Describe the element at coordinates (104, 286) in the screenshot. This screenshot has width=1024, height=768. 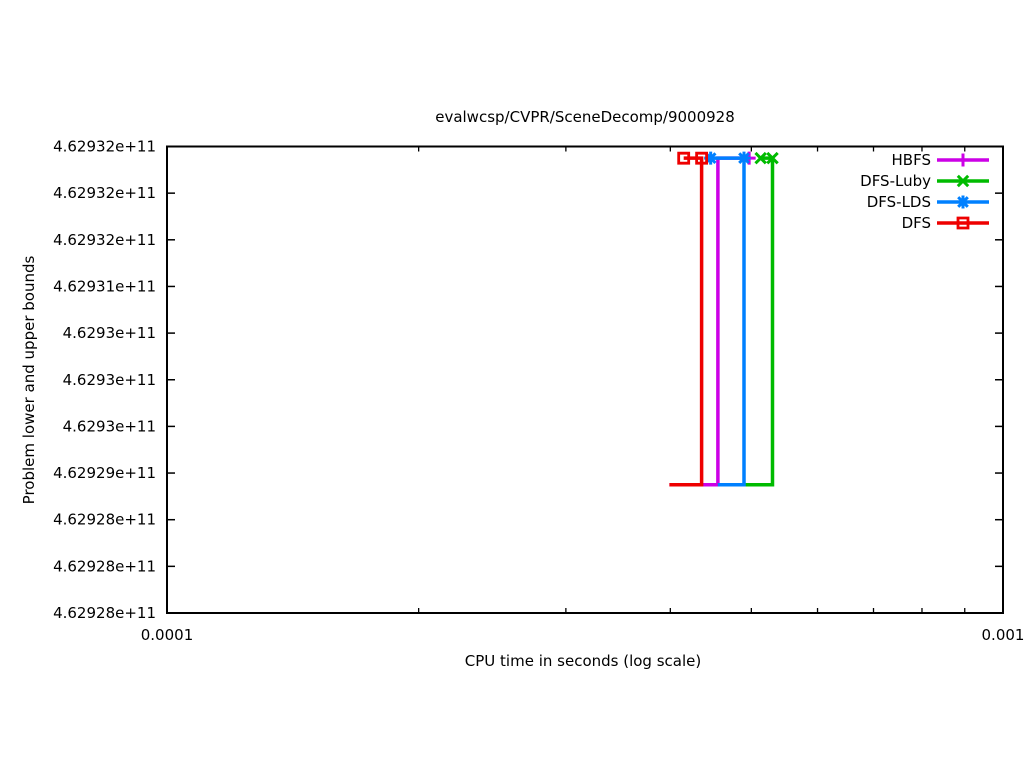
I see `y-tick-label: 4.62931e+11` at that location.